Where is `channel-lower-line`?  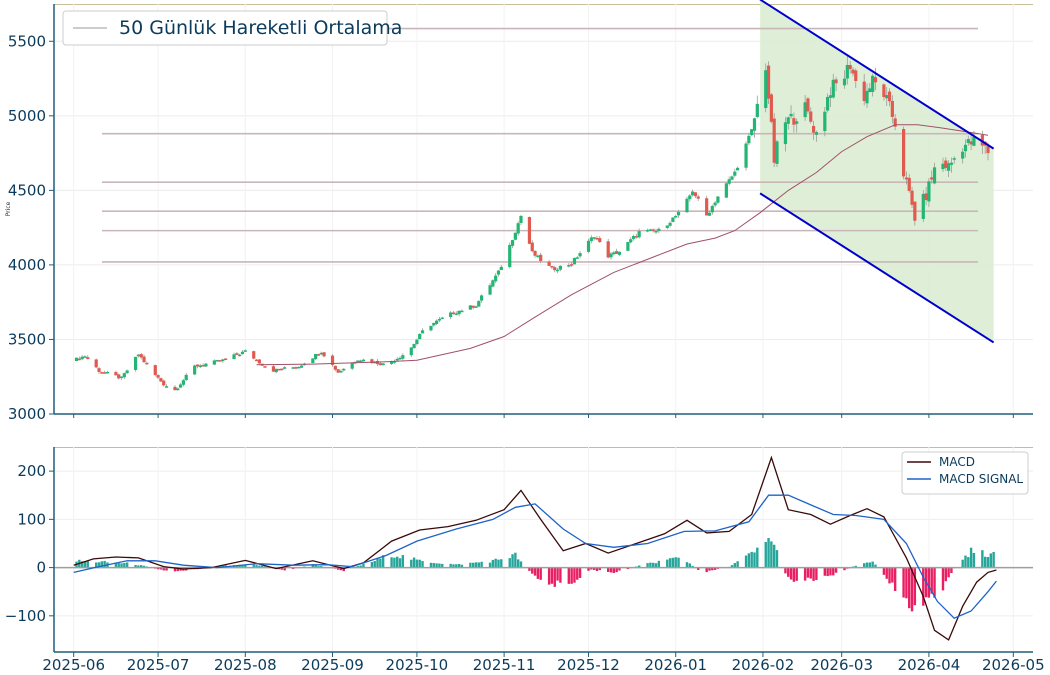
channel-lower-line is located at coordinates (877, 268).